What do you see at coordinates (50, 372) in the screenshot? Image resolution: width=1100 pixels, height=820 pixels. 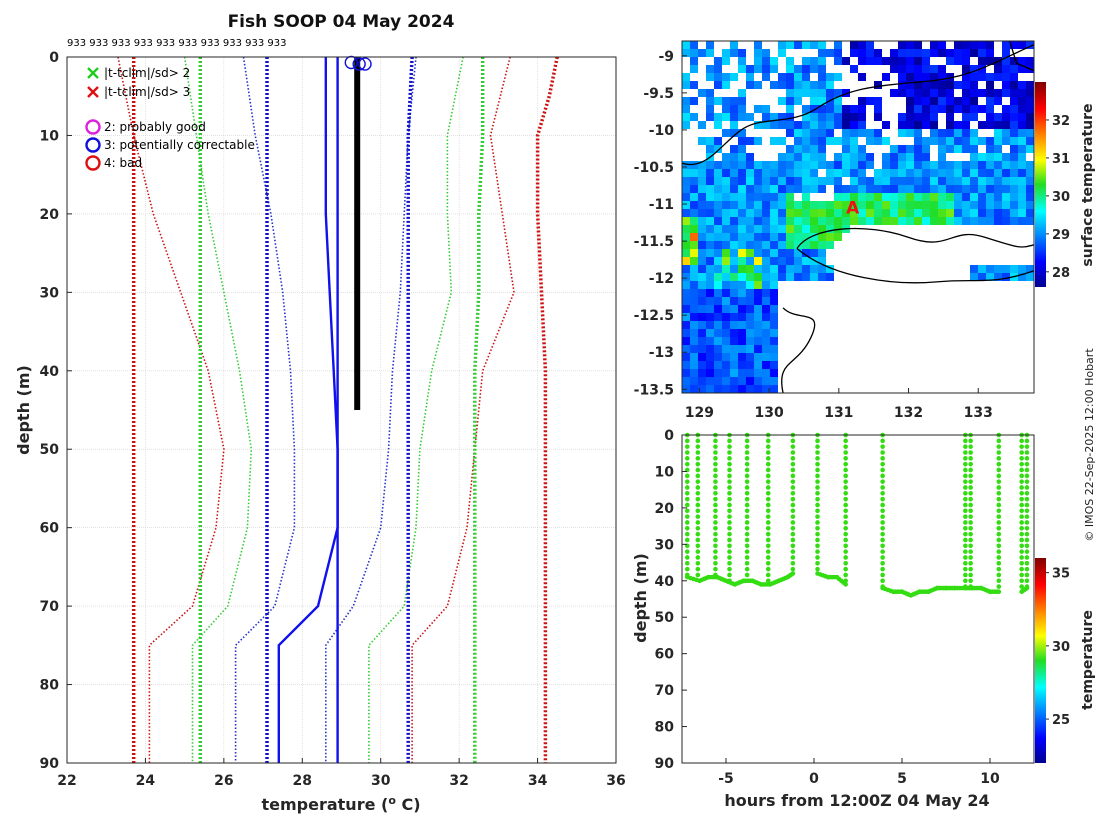 I see `profile-y-tick-label: 40` at bounding box center [50, 372].